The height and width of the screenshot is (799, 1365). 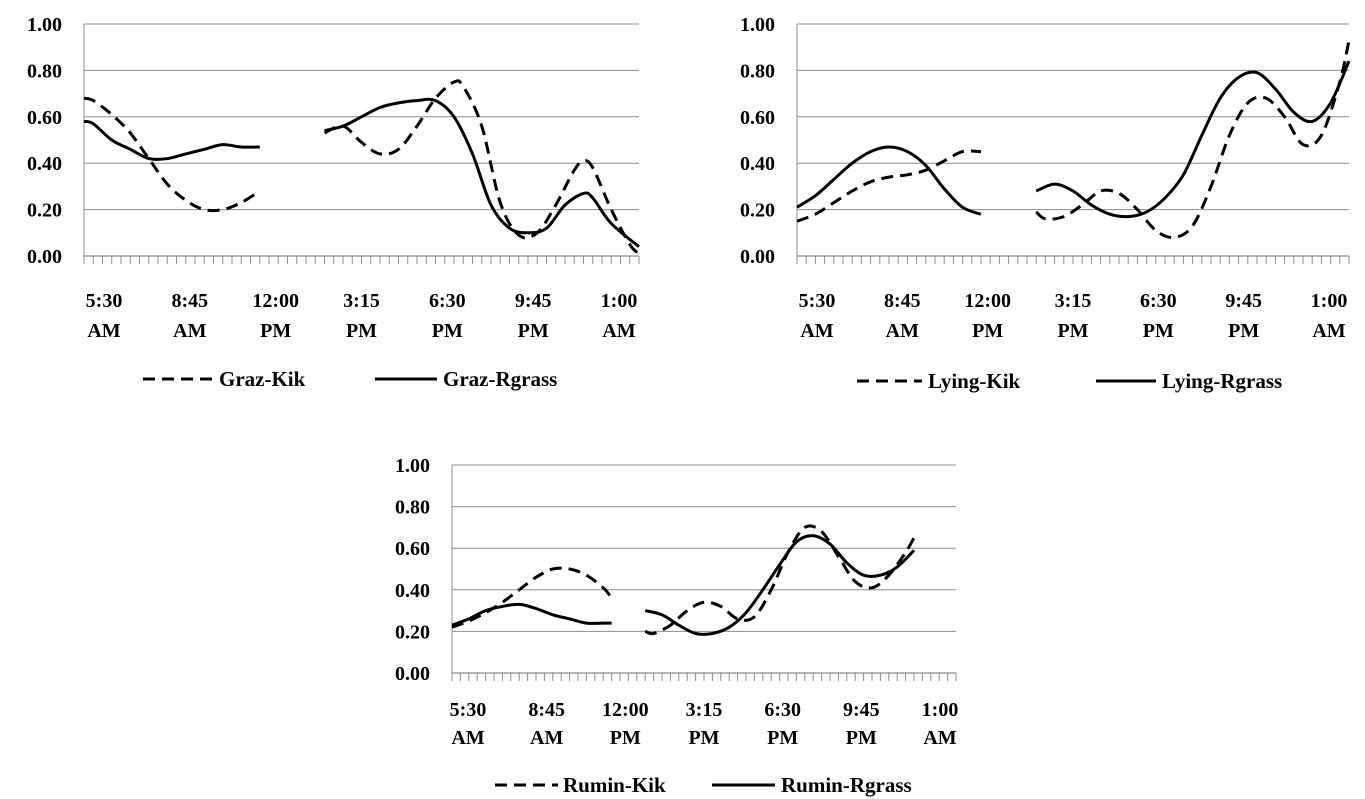 I want to click on series-Rumin-Kik, so click(x=683, y=580).